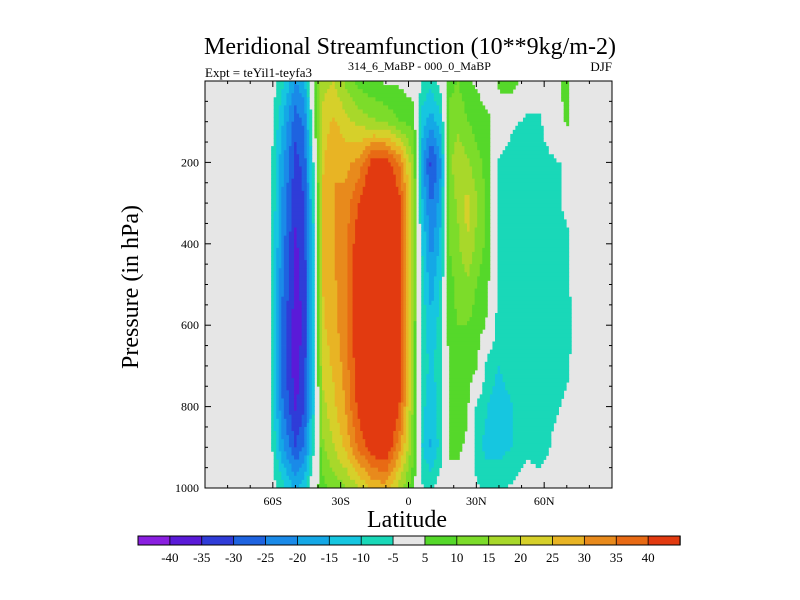 This screenshot has width=800, height=600. I want to click on colorbar-swatch, so click(441, 540).